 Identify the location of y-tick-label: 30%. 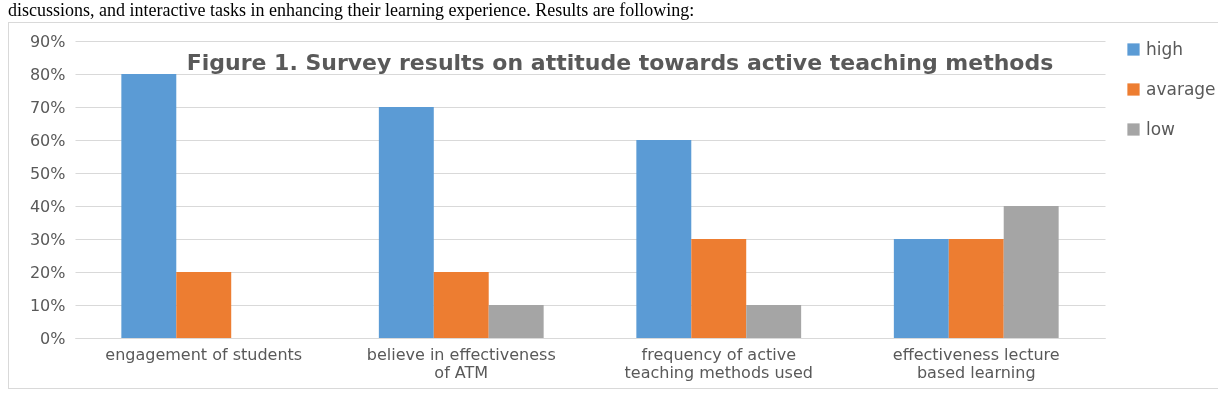
(47, 239).